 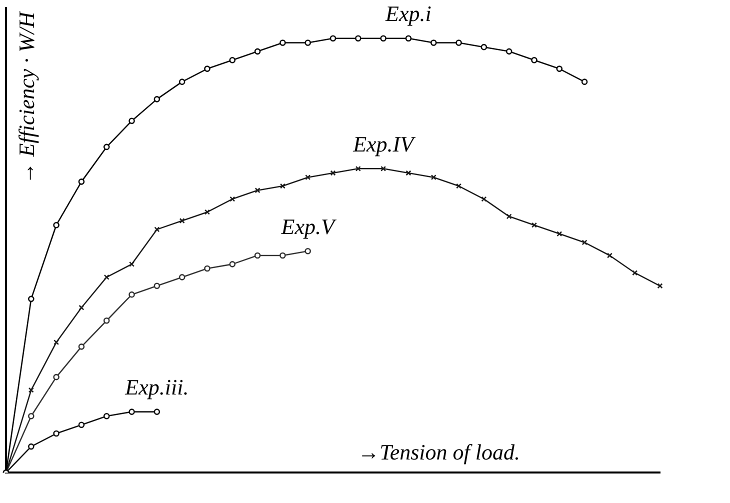 I want to click on series-label: Exp.V, so click(x=308, y=226).